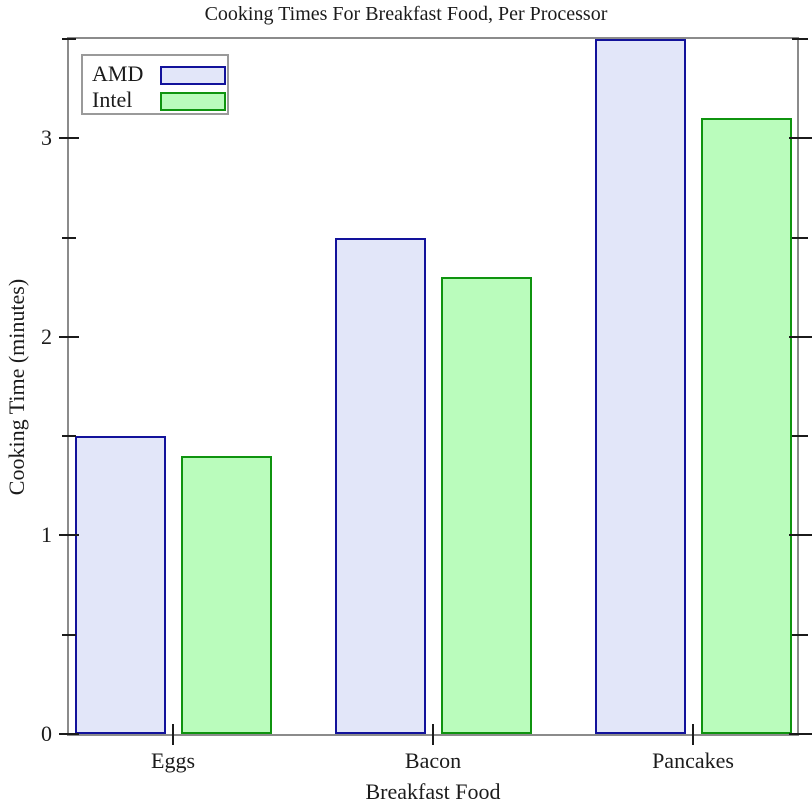  I want to click on y-axis-label: Cooking Time (minutes), so click(16, 387).